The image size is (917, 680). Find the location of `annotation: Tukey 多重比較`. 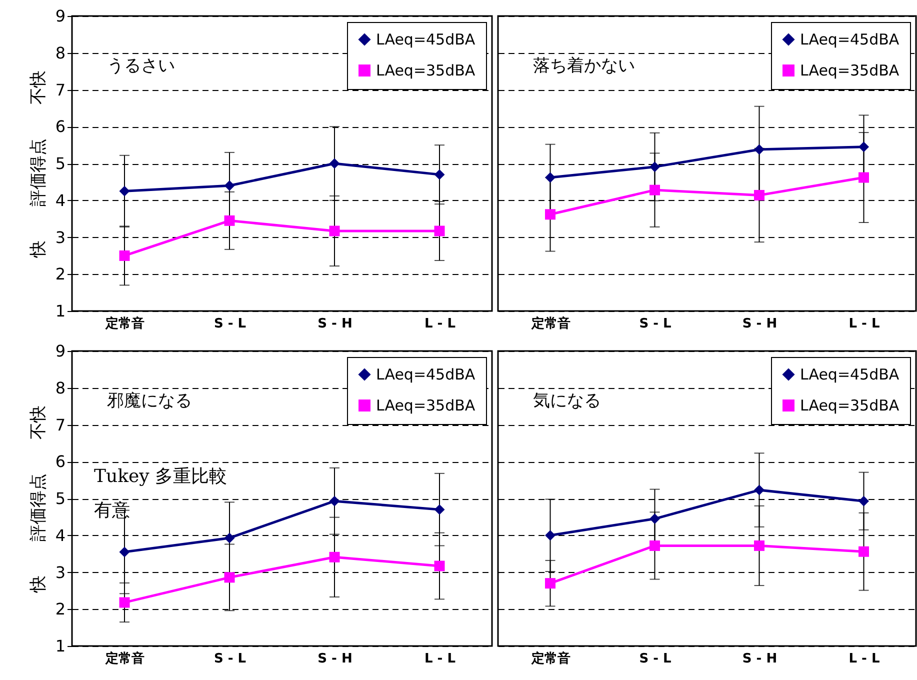

annotation: Tukey 多重比較 is located at coordinates (161, 476).